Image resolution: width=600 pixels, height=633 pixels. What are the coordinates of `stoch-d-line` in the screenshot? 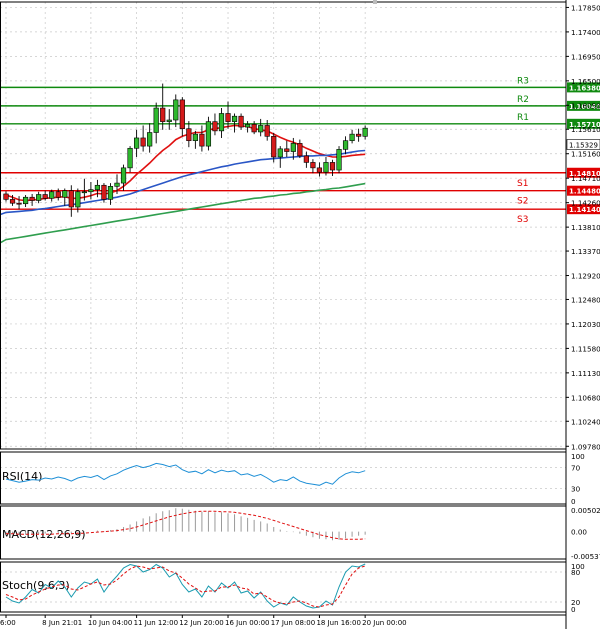 It's located at (185, 586).